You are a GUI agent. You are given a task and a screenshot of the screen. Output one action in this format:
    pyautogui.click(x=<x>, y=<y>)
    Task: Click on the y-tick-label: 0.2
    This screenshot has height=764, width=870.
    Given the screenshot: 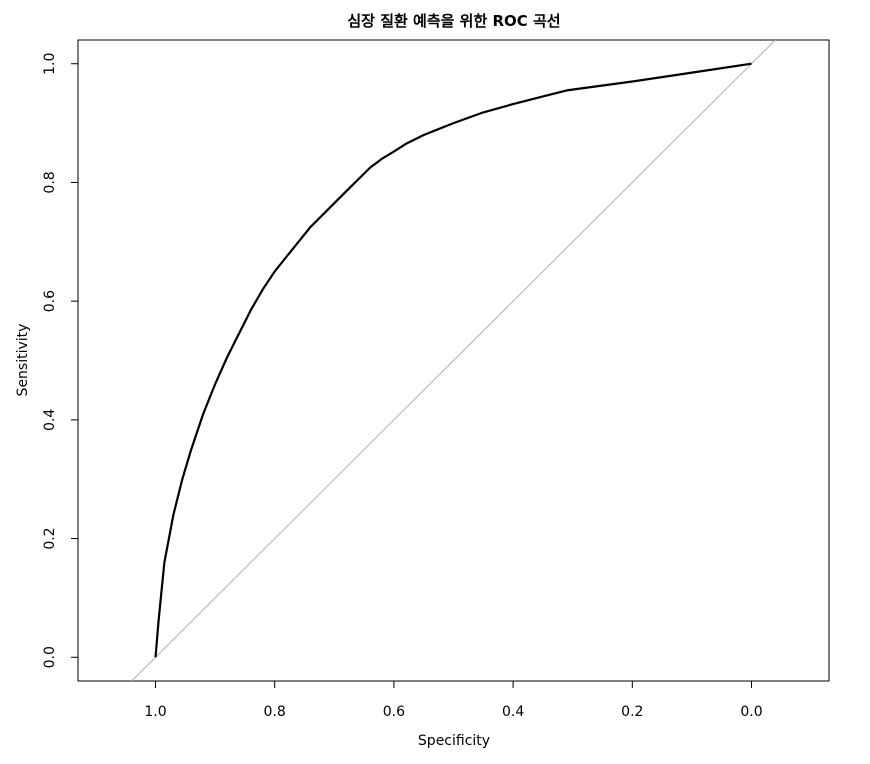 What is the action you would take?
    pyautogui.click(x=50, y=538)
    